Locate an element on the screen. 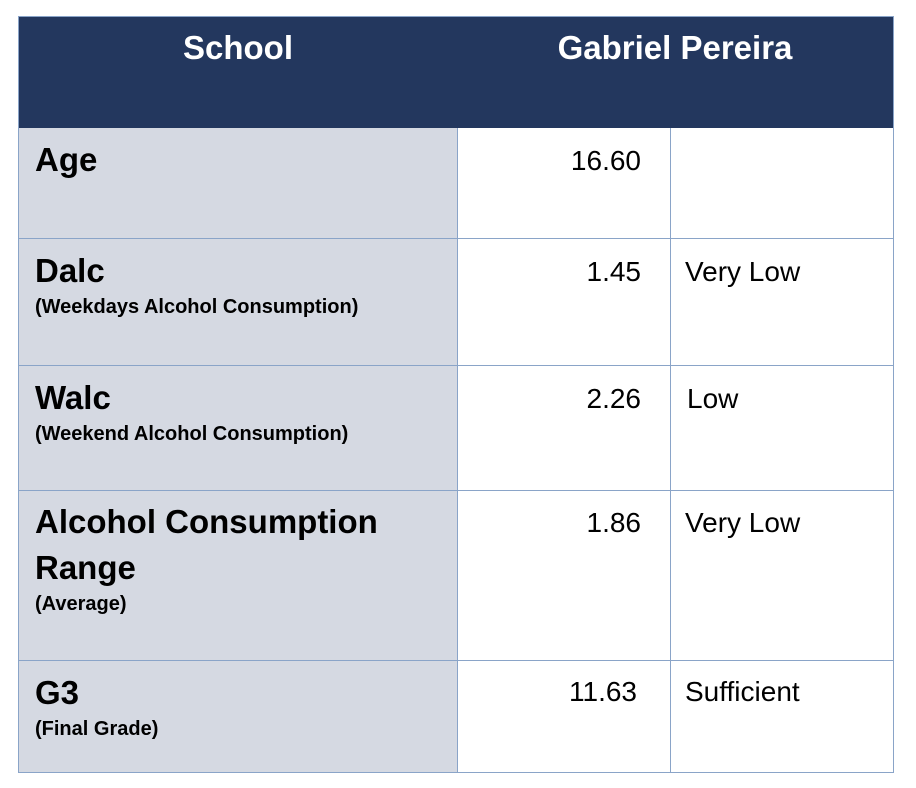  table-row-label: Dalc (Weekdays Alcohol Consumption) is located at coordinates (240, 284).